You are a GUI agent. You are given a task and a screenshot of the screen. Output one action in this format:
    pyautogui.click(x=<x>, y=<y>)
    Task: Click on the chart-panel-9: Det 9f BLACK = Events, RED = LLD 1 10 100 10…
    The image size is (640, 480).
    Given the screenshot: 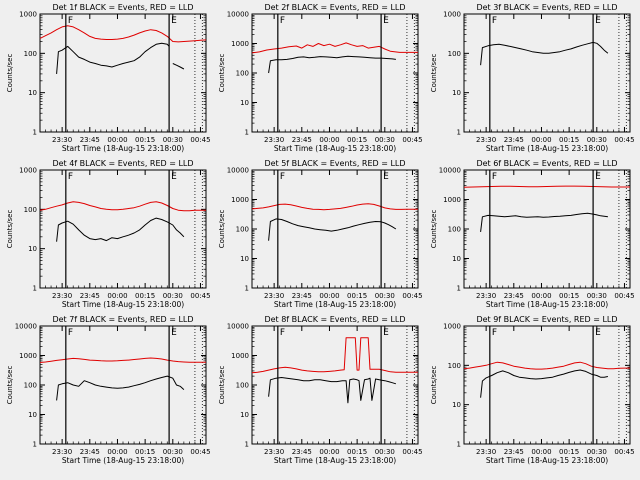 What is the action you would take?
    pyautogui.click(x=532, y=390)
    